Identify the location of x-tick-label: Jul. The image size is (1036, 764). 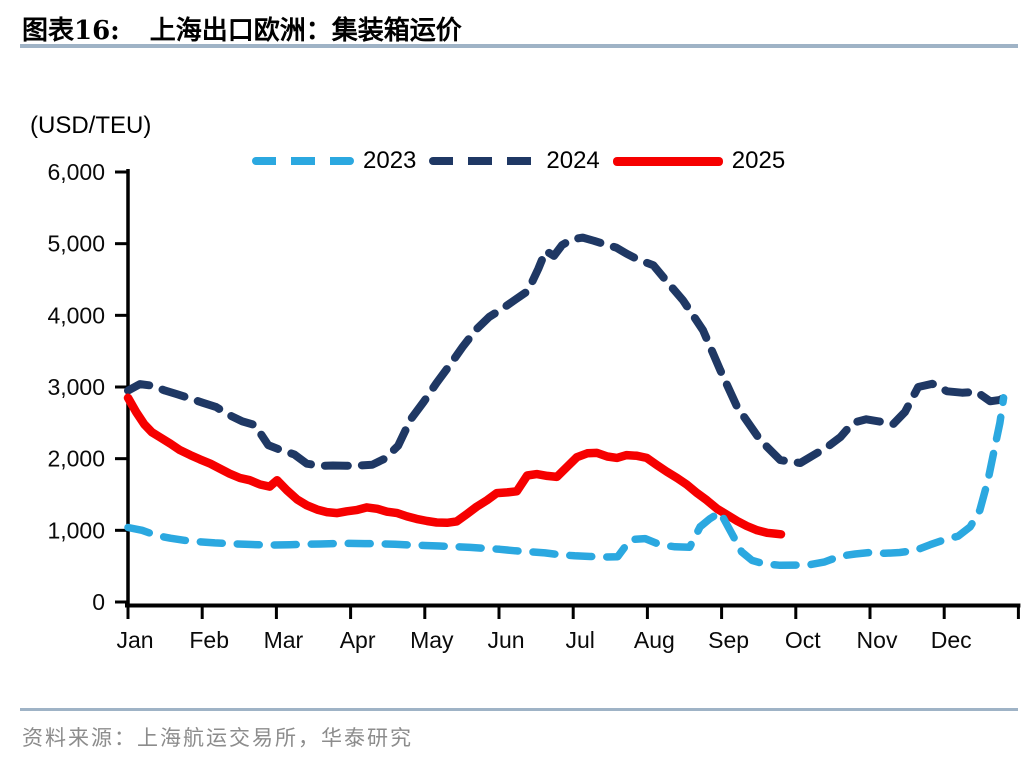
(579, 640).